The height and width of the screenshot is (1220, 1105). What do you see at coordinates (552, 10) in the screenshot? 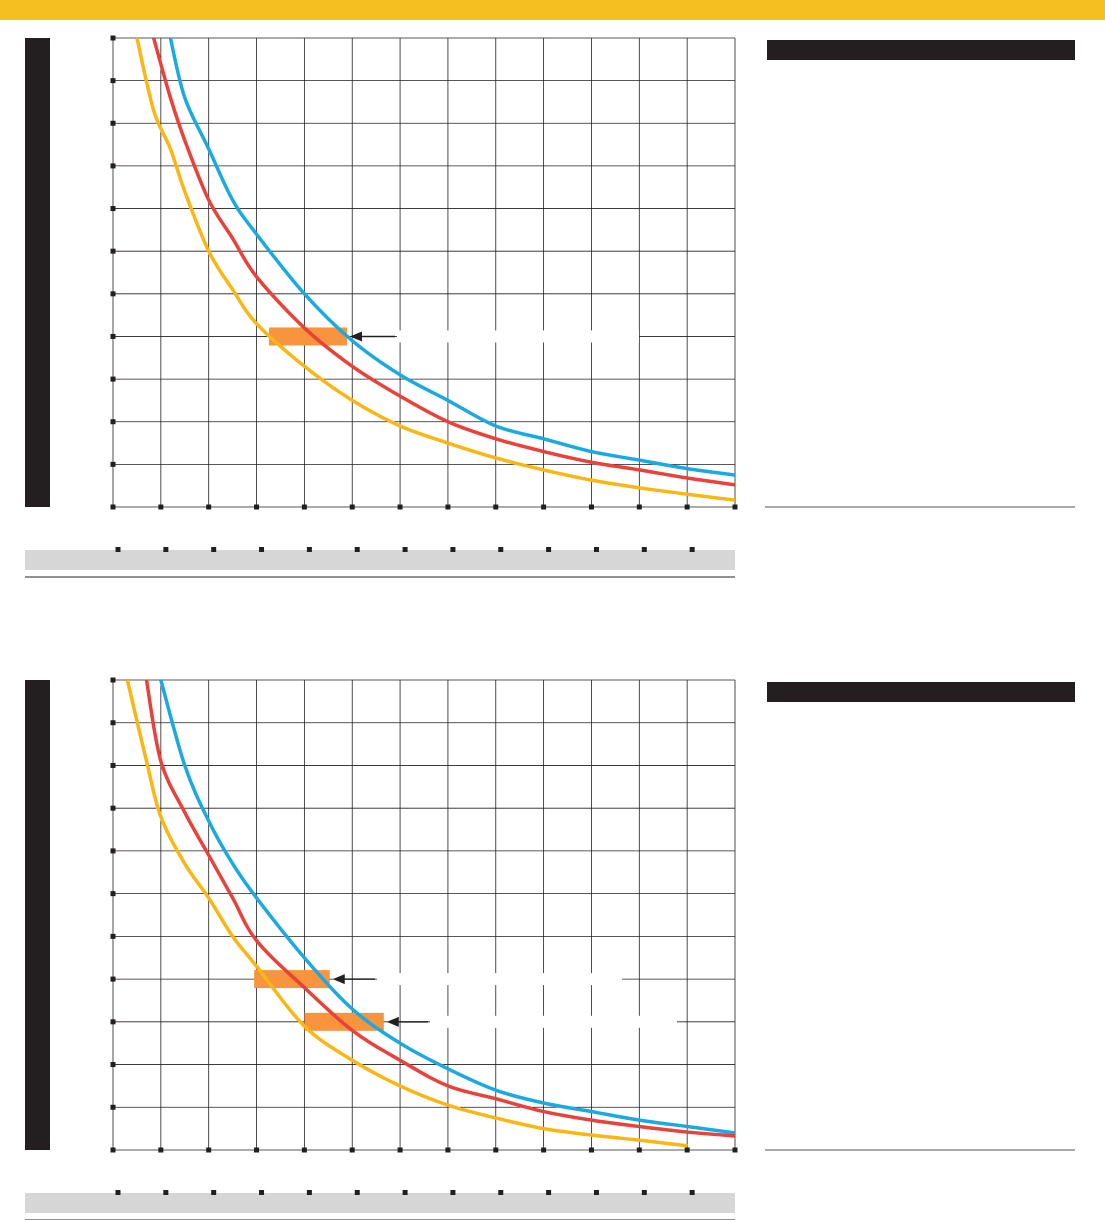
I see `top-bar` at bounding box center [552, 10].